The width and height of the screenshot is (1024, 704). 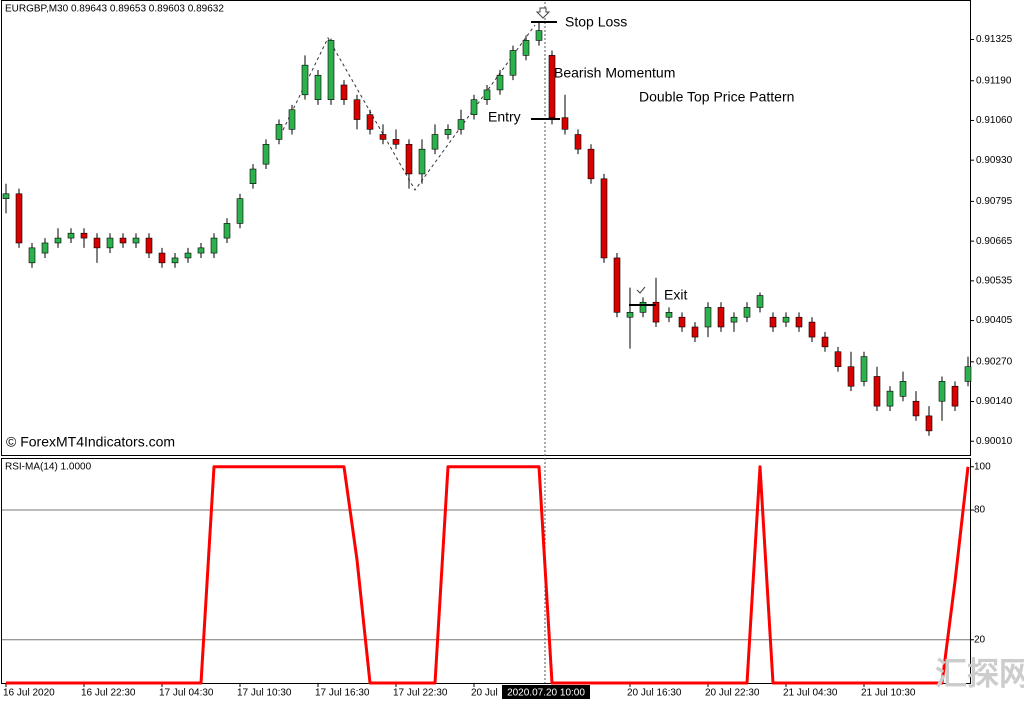 I want to click on y-tick-label: 100, so click(x=982, y=466).